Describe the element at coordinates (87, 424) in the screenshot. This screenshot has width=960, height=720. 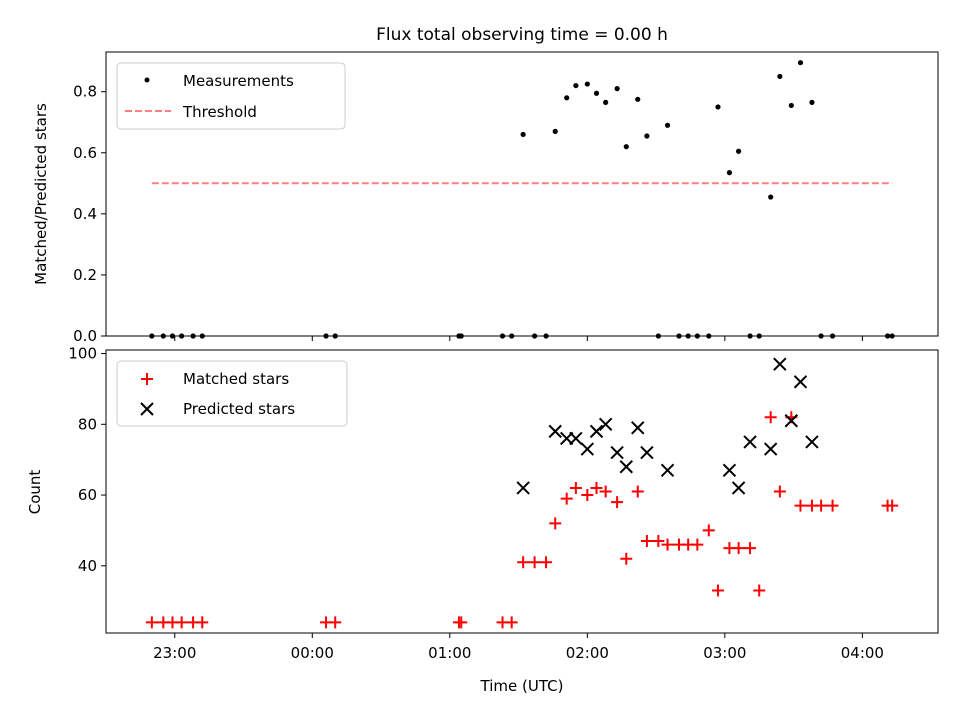
I see `bottom-y-tick-label: 80` at that location.